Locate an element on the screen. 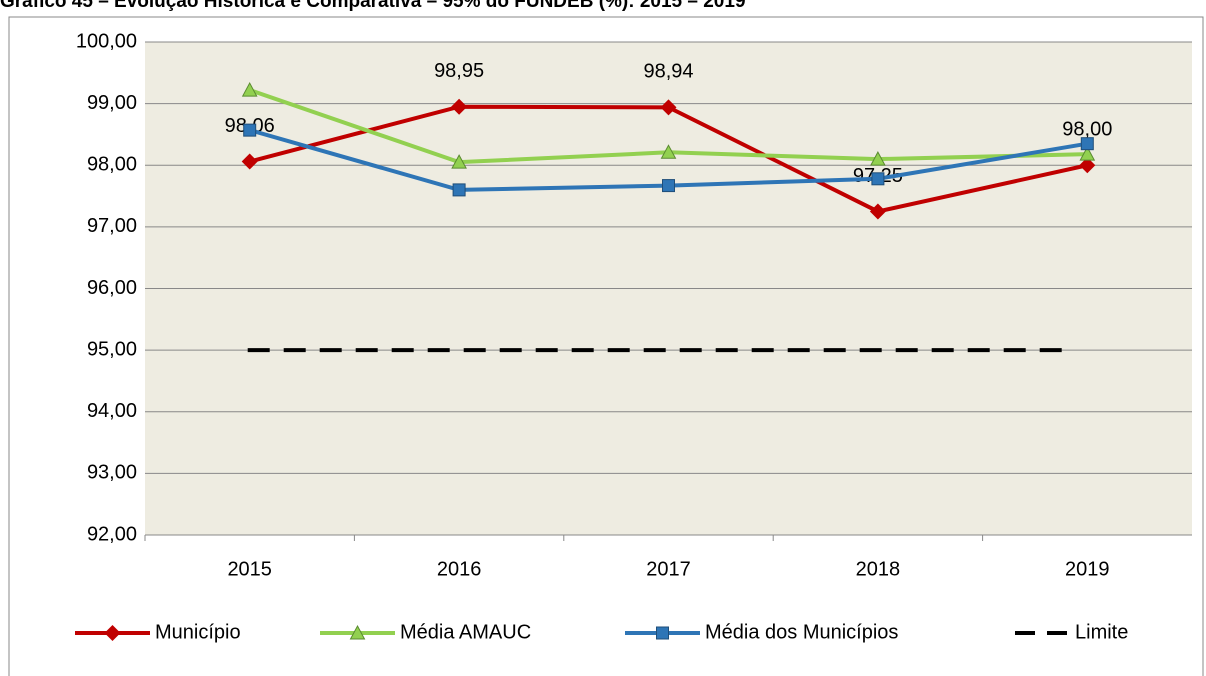  x-tick-label: 2016 is located at coordinates (459, 569).